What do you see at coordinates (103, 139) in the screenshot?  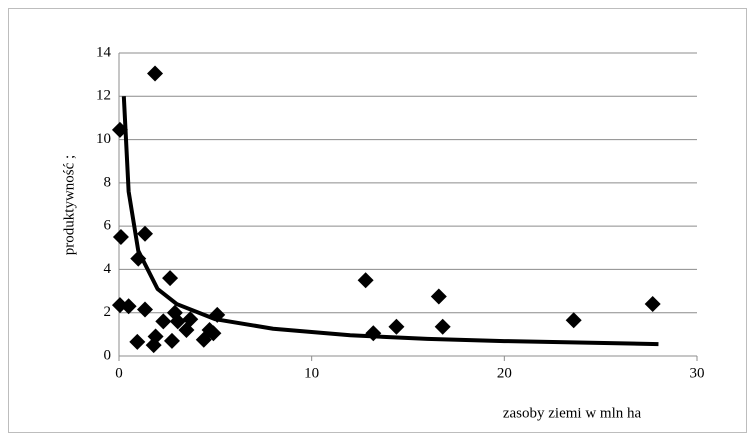 I see `y-tick-label: 10` at bounding box center [103, 139].